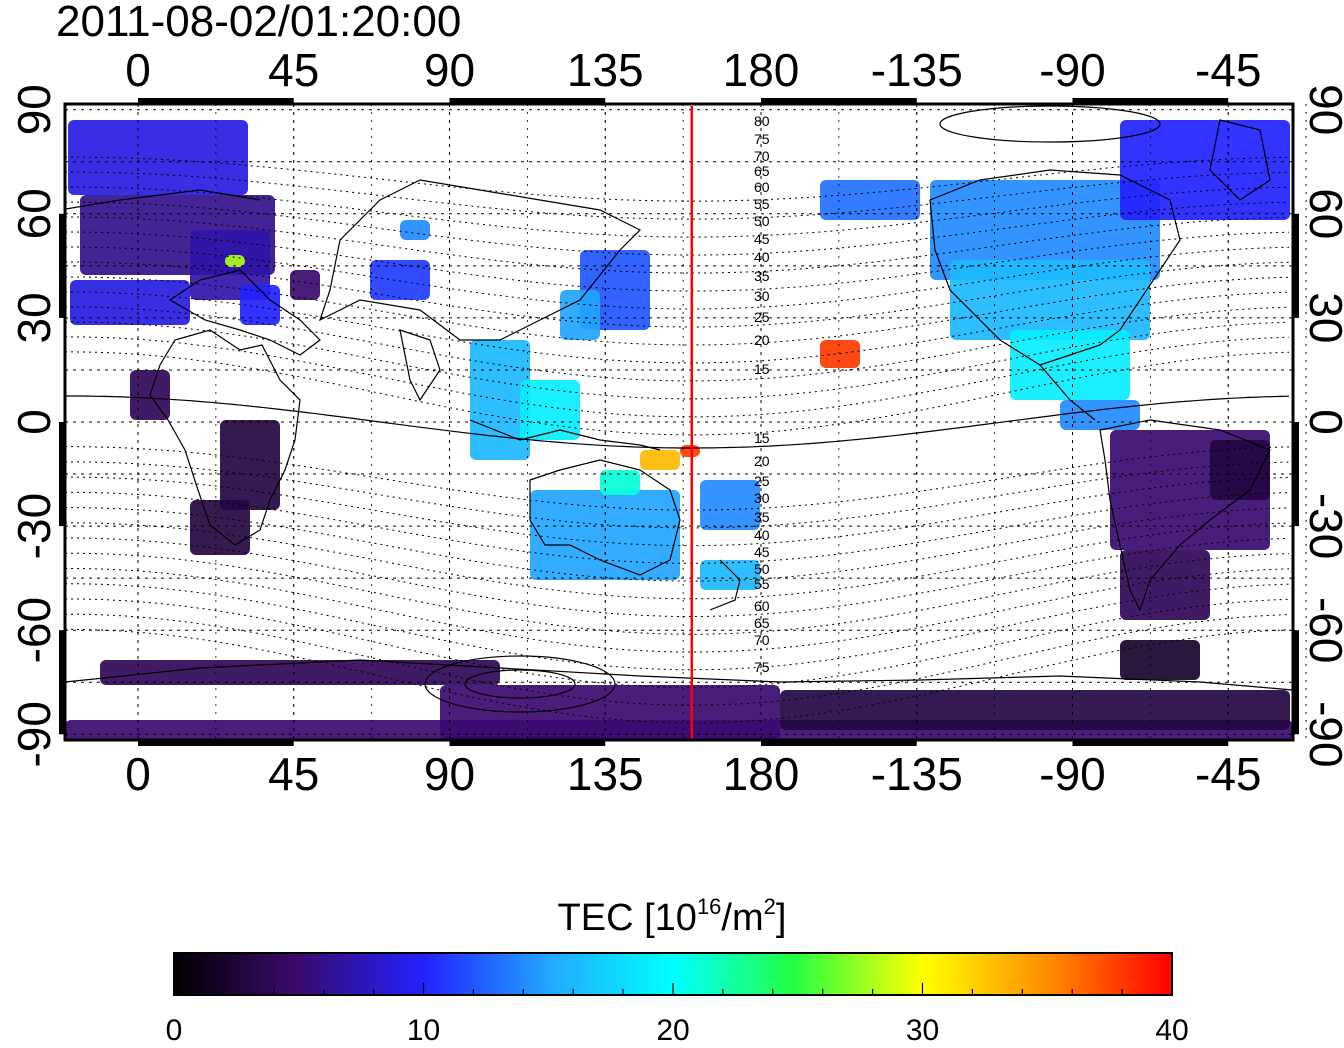 The height and width of the screenshot is (1048, 1344). I want to click on contour-label-south: 45, so click(762, 552).